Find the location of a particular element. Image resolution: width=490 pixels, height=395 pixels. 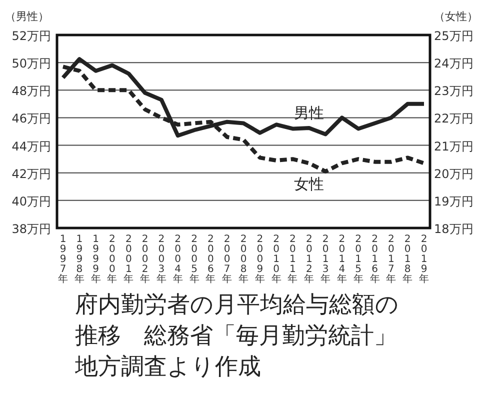

y2-tick-label: 19万円 is located at coordinates (454, 201).